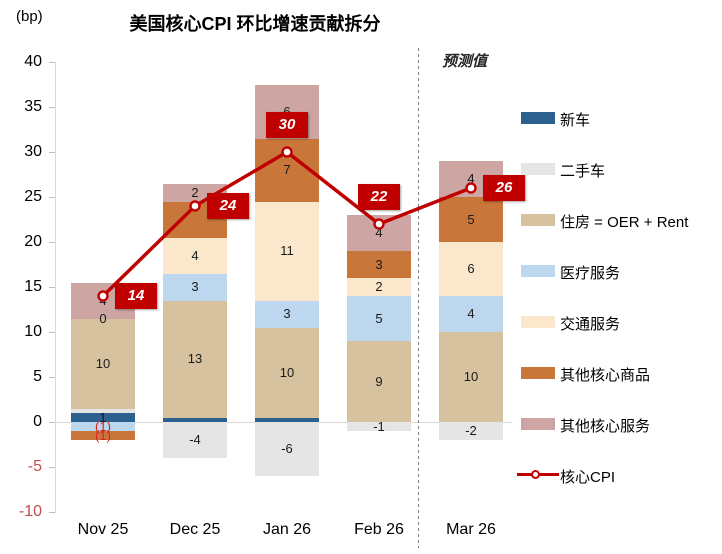 This screenshot has width=722, height=554. Describe the element at coordinates (103, 318) in the screenshot. I see `bar-segment-label: 0` at that location.